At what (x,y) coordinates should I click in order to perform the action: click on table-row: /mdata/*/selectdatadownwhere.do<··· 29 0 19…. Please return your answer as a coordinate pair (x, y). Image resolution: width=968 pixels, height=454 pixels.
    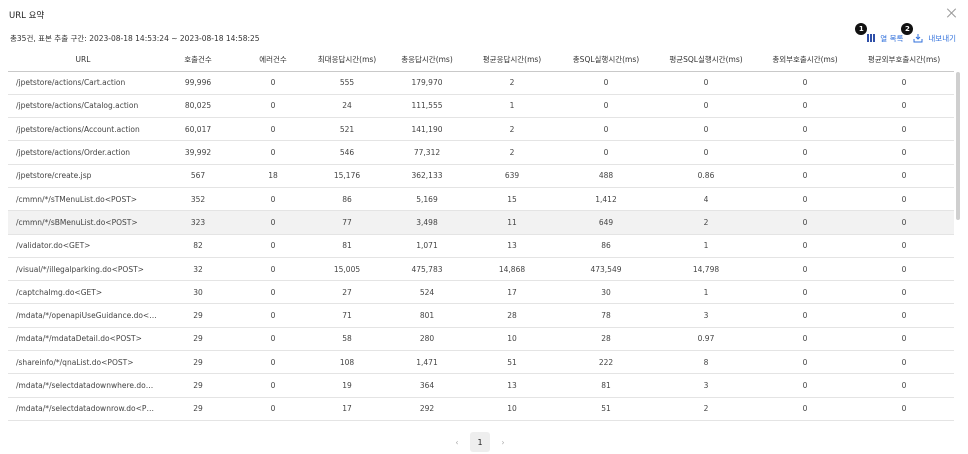
    Looking at the image, I should click on (481, 385).